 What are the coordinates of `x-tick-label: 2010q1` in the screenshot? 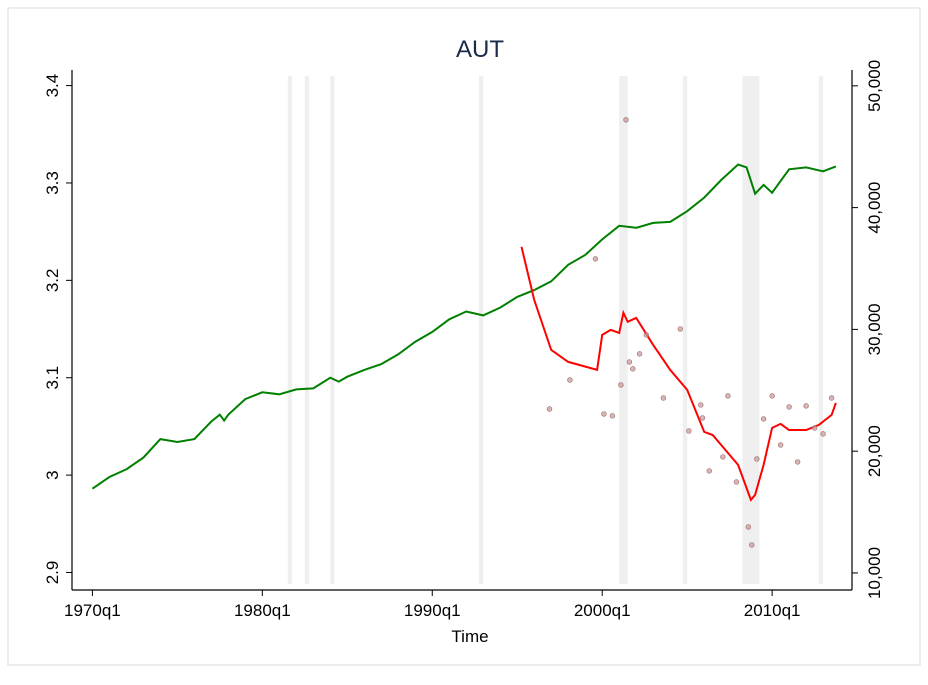 It's located at (772, 610).